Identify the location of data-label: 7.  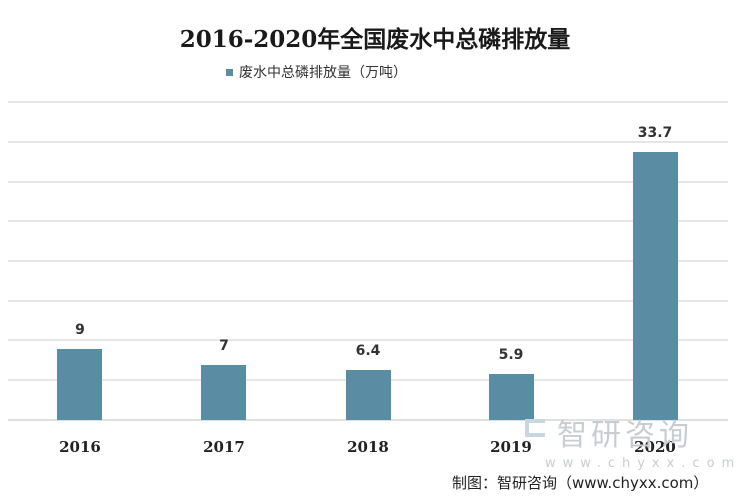
(224, 346).